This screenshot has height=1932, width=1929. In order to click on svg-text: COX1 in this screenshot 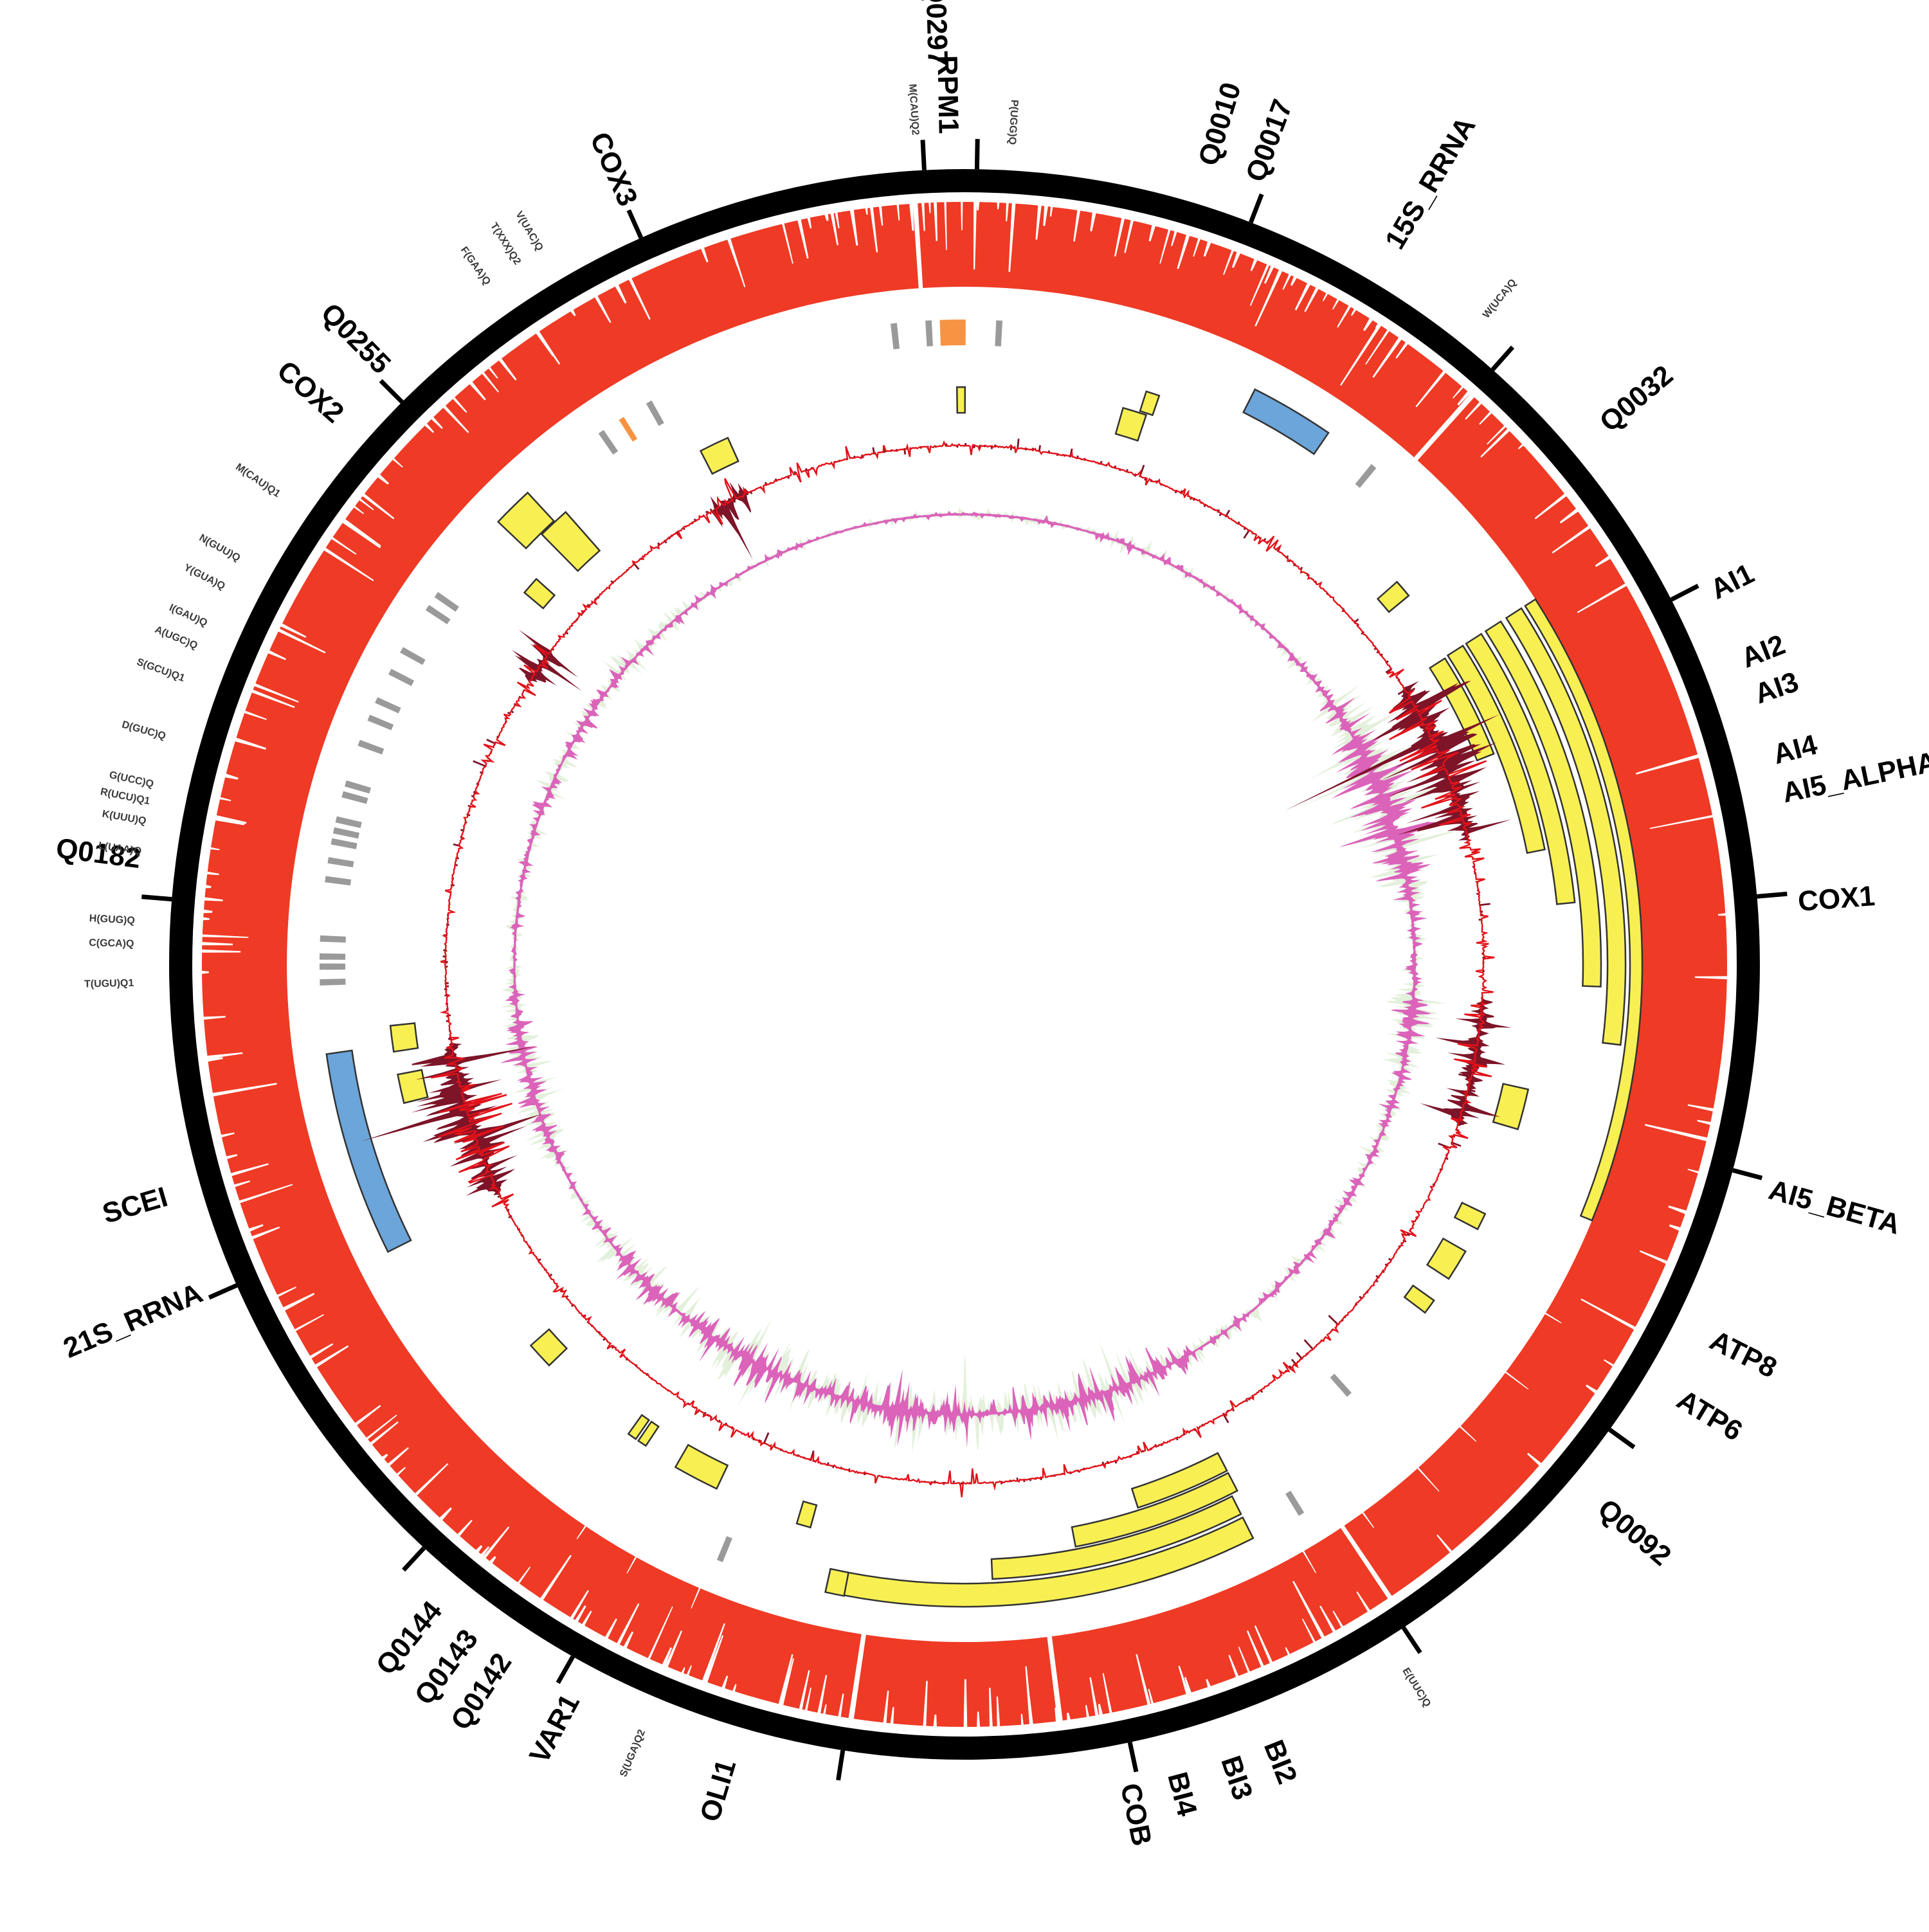, I will do `click(1836, 898)`.